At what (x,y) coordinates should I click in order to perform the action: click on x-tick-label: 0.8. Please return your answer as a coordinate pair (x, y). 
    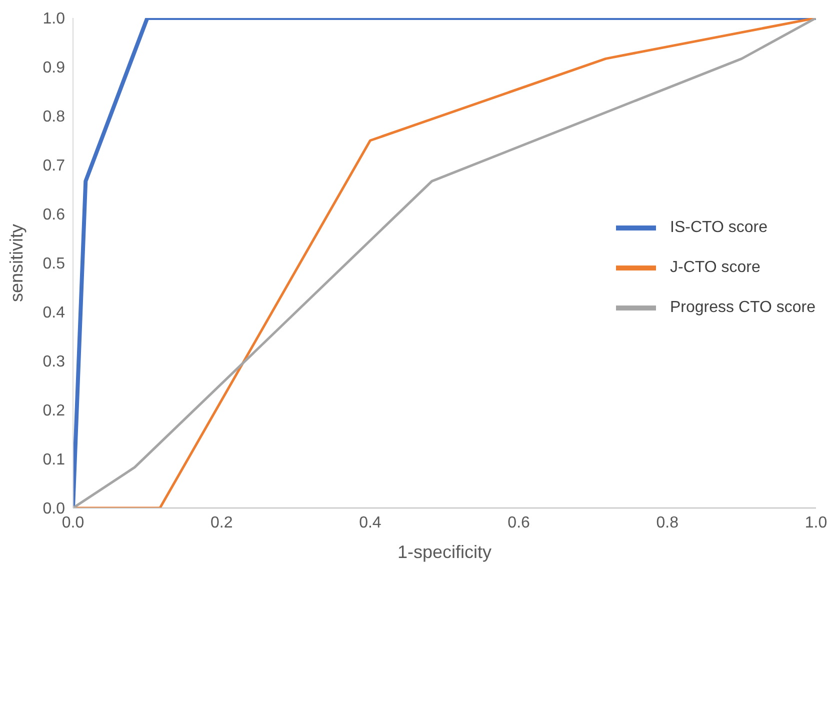
    Looking at the image, I should click on (667, 523).